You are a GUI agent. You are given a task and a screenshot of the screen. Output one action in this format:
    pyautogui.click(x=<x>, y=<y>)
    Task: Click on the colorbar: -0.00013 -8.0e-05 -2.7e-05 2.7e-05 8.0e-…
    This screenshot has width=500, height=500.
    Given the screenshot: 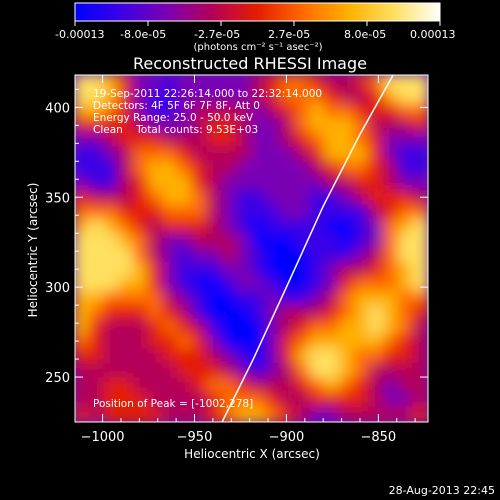 What is the action you would take?
    pyautogui.click(x=255, y=27)
    